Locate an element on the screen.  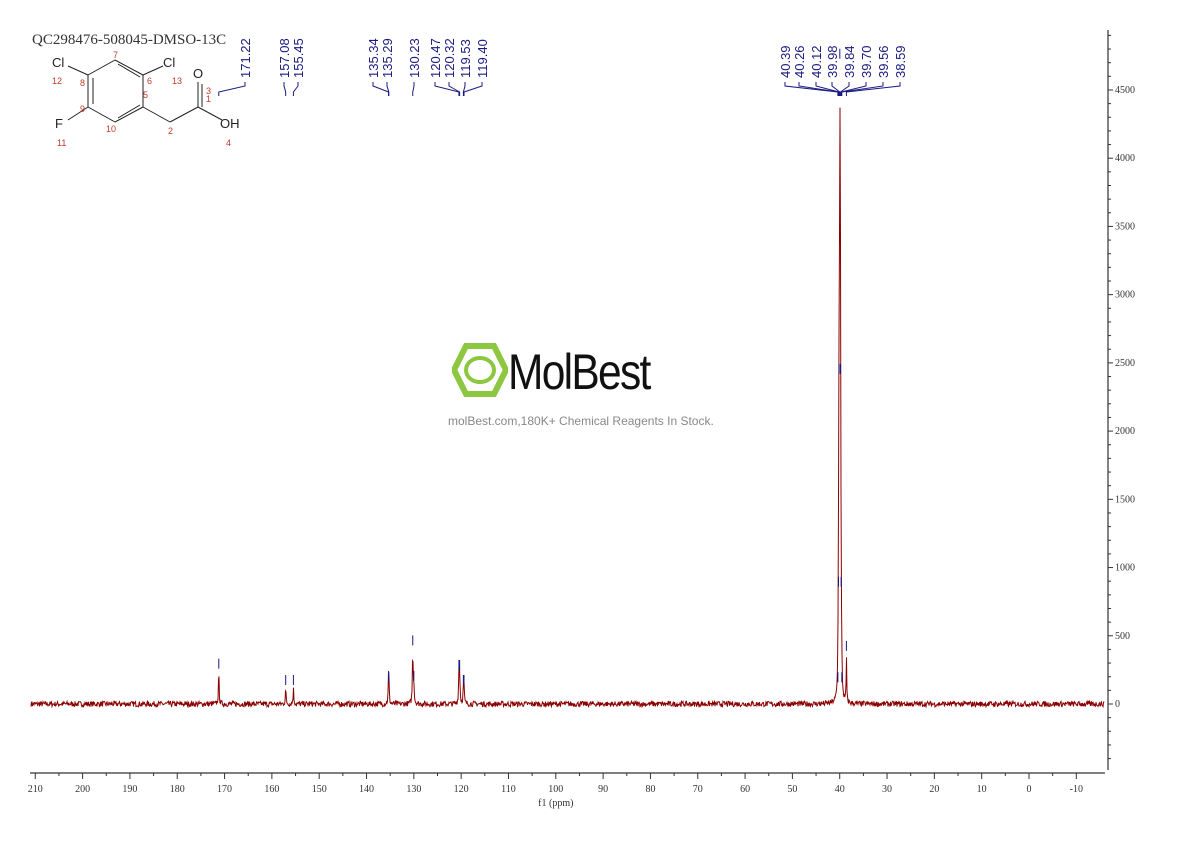
x-tick-label: 80 is located at coordinates (650, 789).